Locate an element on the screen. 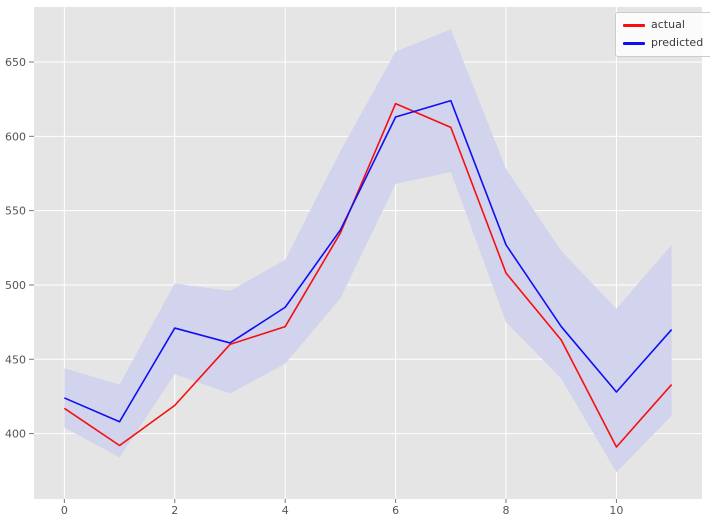 Image resolution: width=710 pixels, height=520 pixels. y-tick-label: 400 is located at coordinates (15, 434).